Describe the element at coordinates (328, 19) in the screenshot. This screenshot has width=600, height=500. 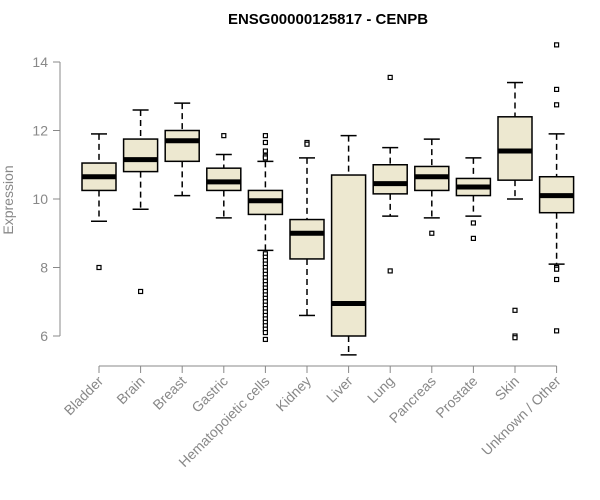
I see `chart-title: ENSG00000125817 - CENPB` at that location.